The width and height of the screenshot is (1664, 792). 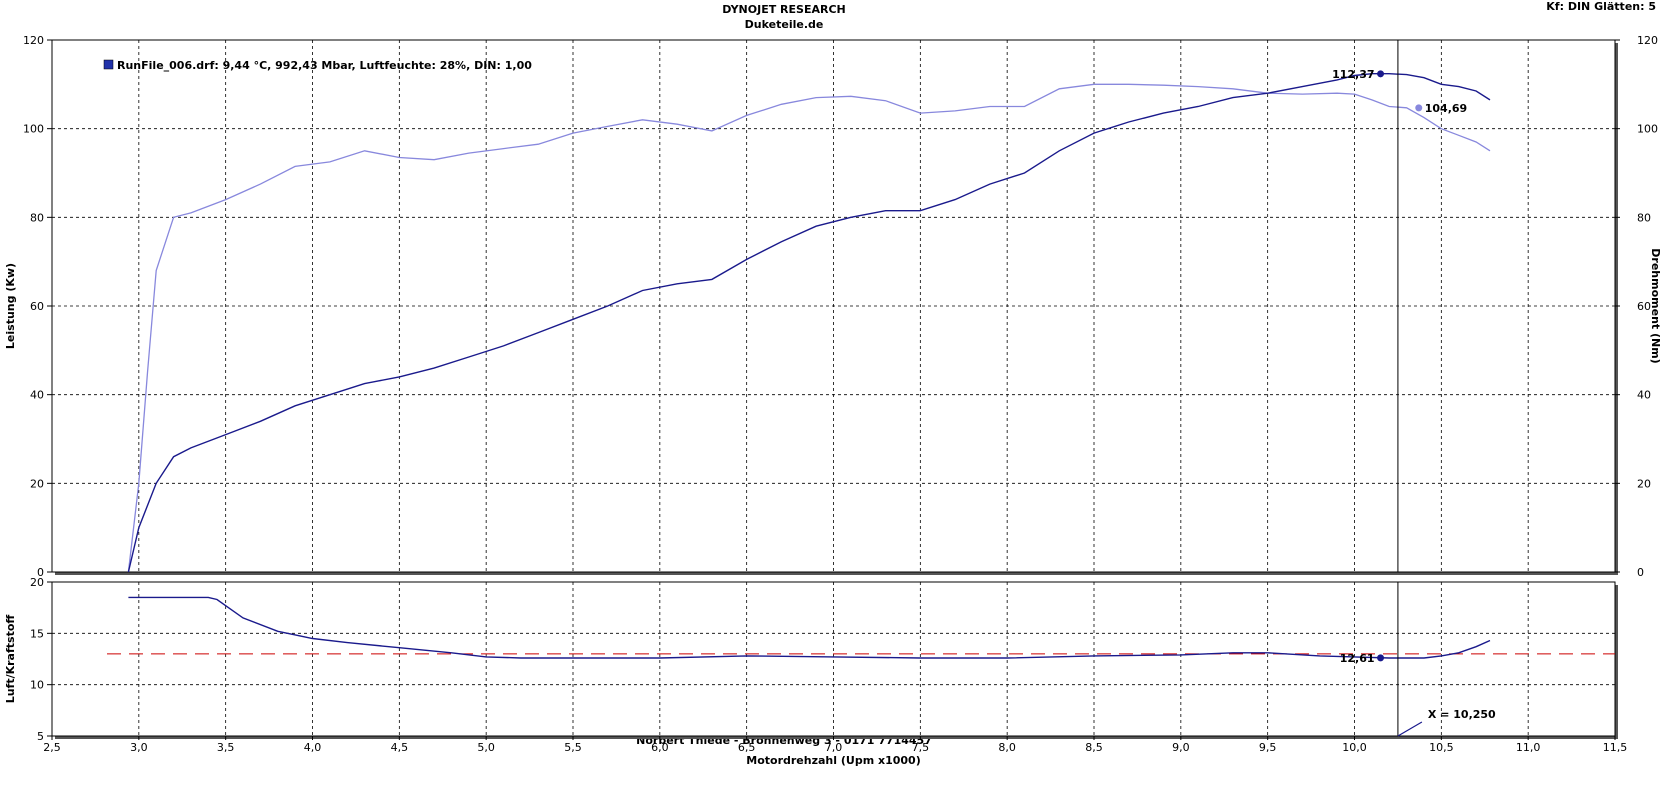 I want to click on afr-y-tick-label: 5, so click(x=40, y=736).